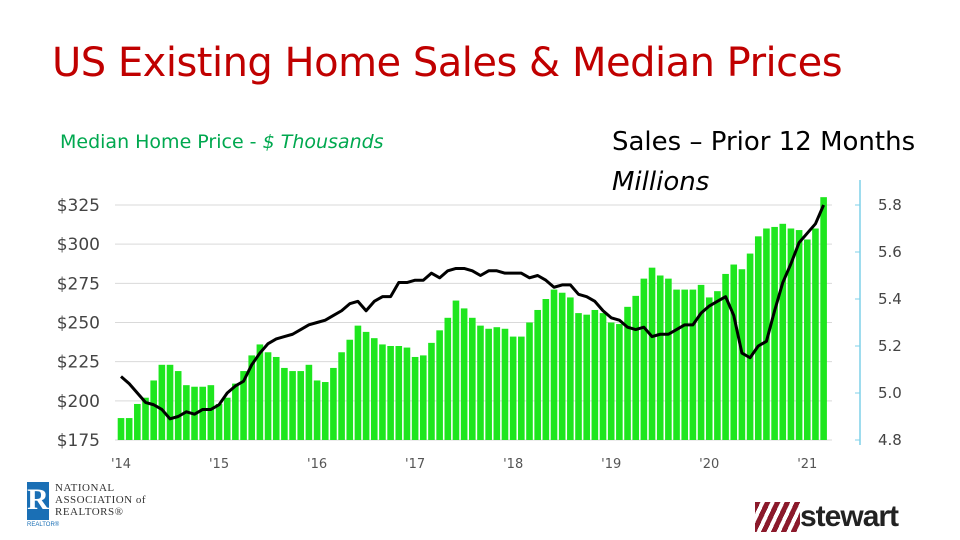 This screenshot has width=960, height=540. Describe the element at coordinates (78, 284) in the screenshot. I see `left-axis-tick-label: $275` at that location.